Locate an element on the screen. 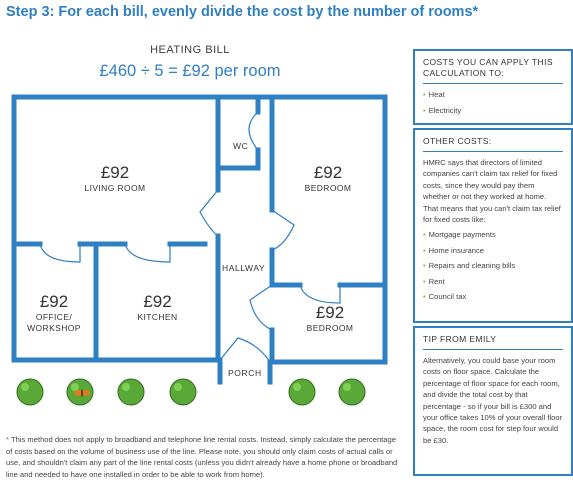 The height and width of the screenshot is (496, 573). butterfly-icon is located at coordinates (82, 393).